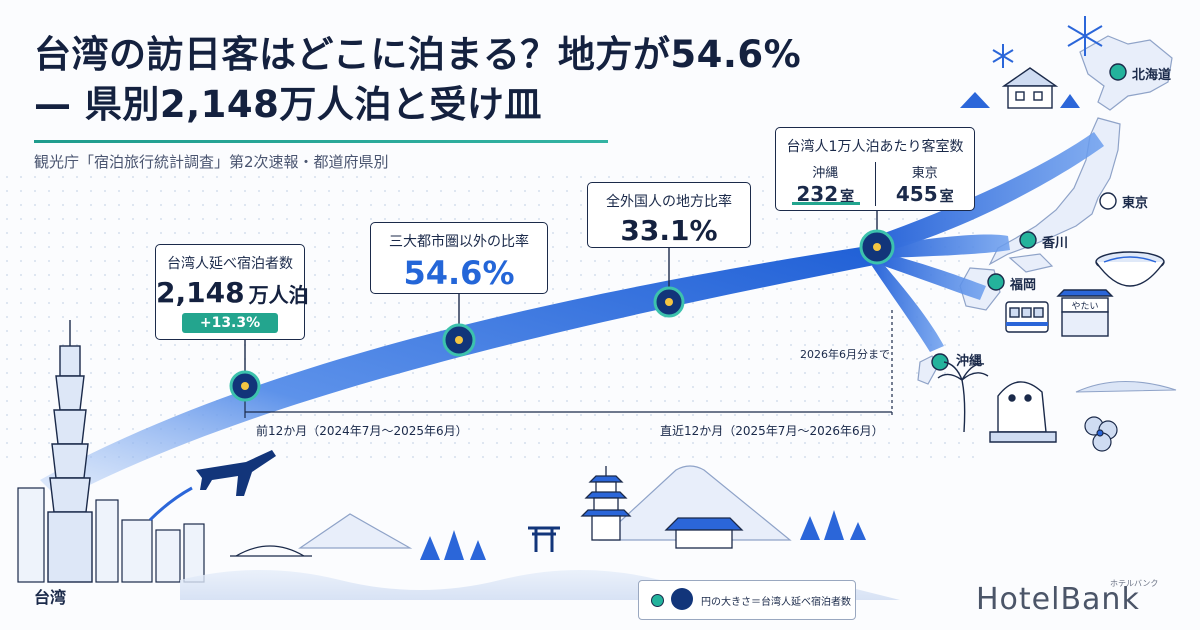 This screenshot has height=630, width=1200. Describe the element at coordinates (606, 503) in the screenshot. I see `pagoda-icon` at that location.